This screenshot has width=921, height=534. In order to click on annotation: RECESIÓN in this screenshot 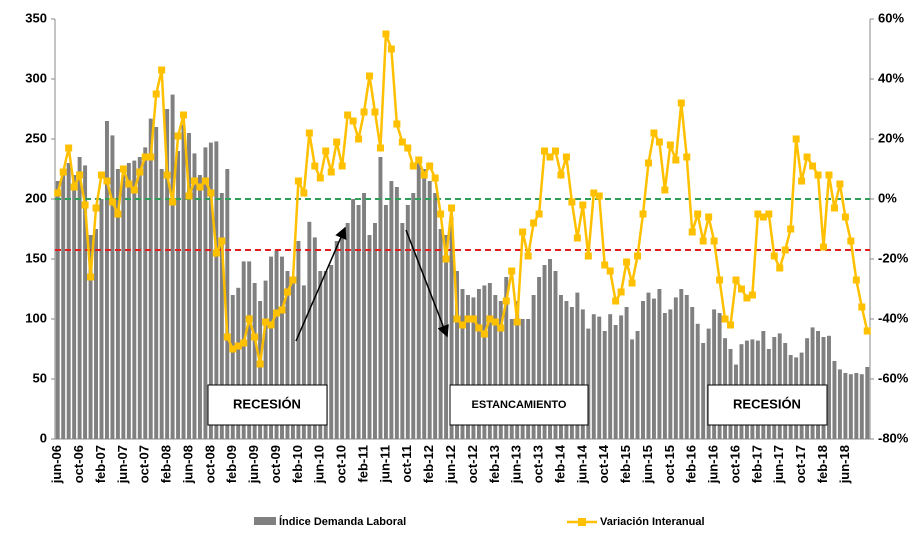, I will do `click(767, 403)`.